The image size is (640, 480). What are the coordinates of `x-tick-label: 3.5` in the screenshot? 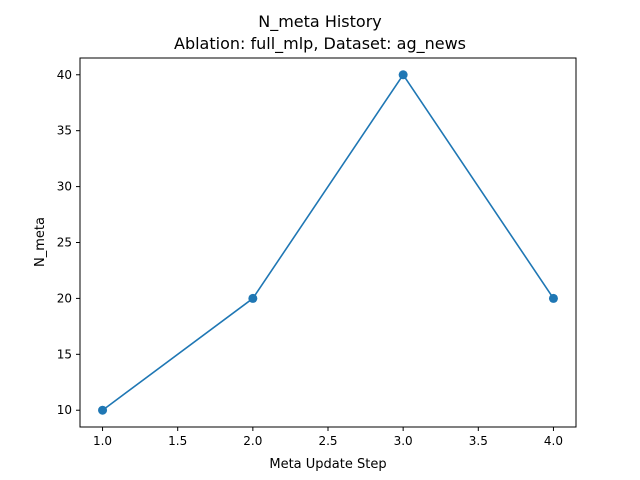 It's located at (478, 441).